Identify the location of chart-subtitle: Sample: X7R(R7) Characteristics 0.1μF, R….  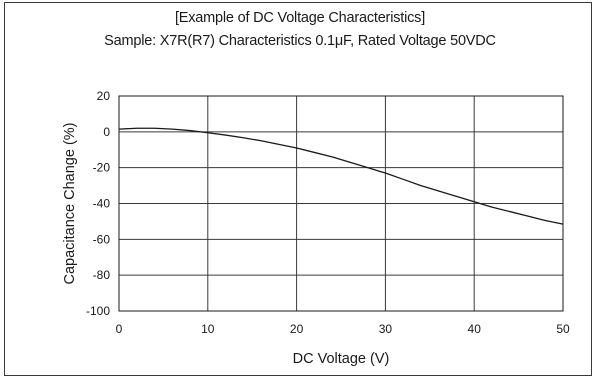
(300, 41).